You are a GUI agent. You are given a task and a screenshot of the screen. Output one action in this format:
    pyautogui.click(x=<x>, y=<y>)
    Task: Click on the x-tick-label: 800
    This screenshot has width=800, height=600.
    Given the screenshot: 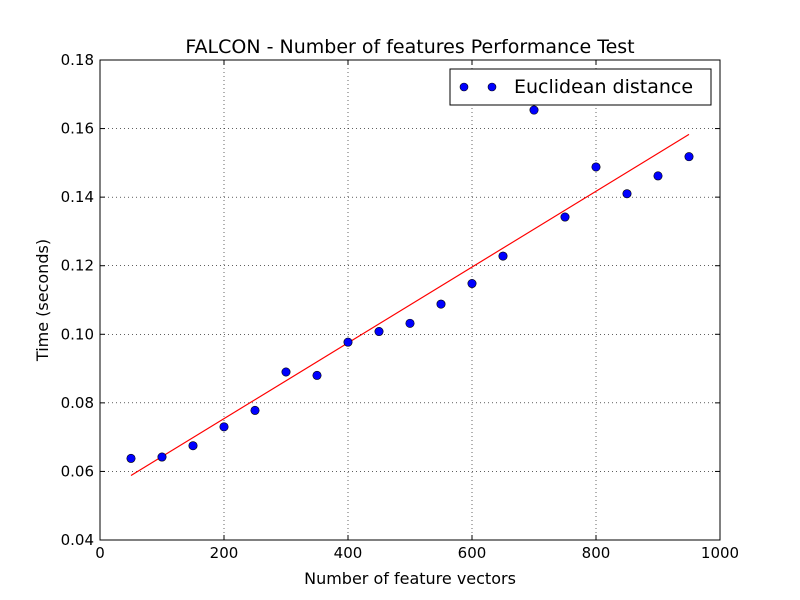 What is the action you would take?
    pyautogui.click(x=596, y=553)
    